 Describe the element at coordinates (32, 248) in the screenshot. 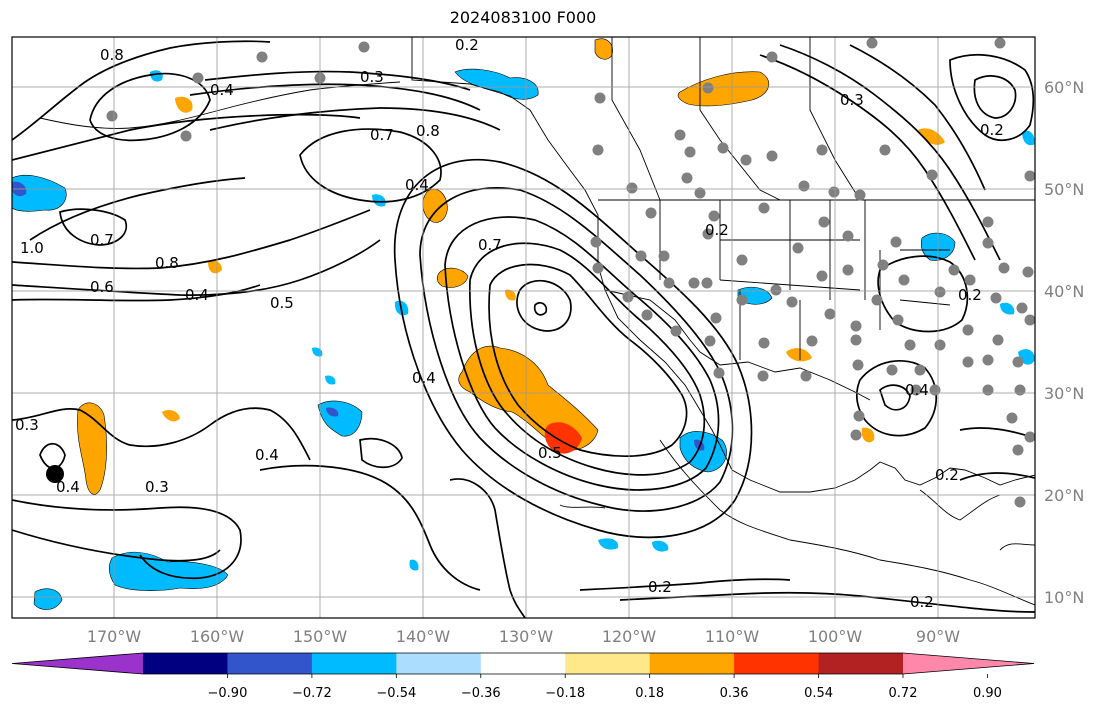

I see `contour-label: 1.0` at that location.